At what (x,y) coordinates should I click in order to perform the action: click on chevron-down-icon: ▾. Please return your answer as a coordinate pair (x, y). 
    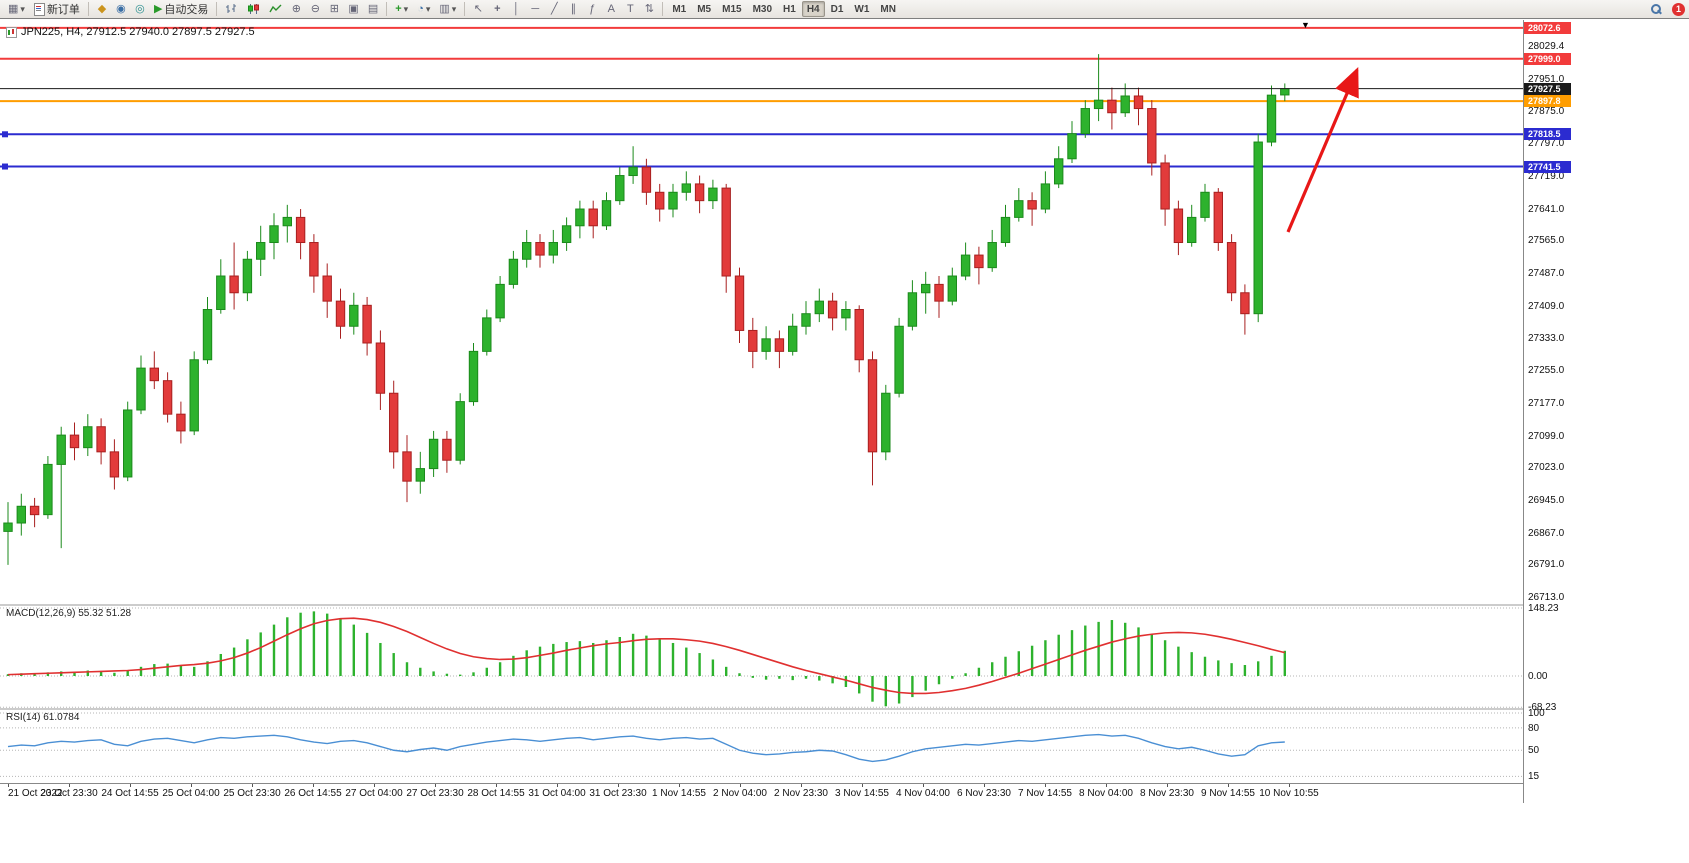
    Looking at the image, I should click on (454, 8).